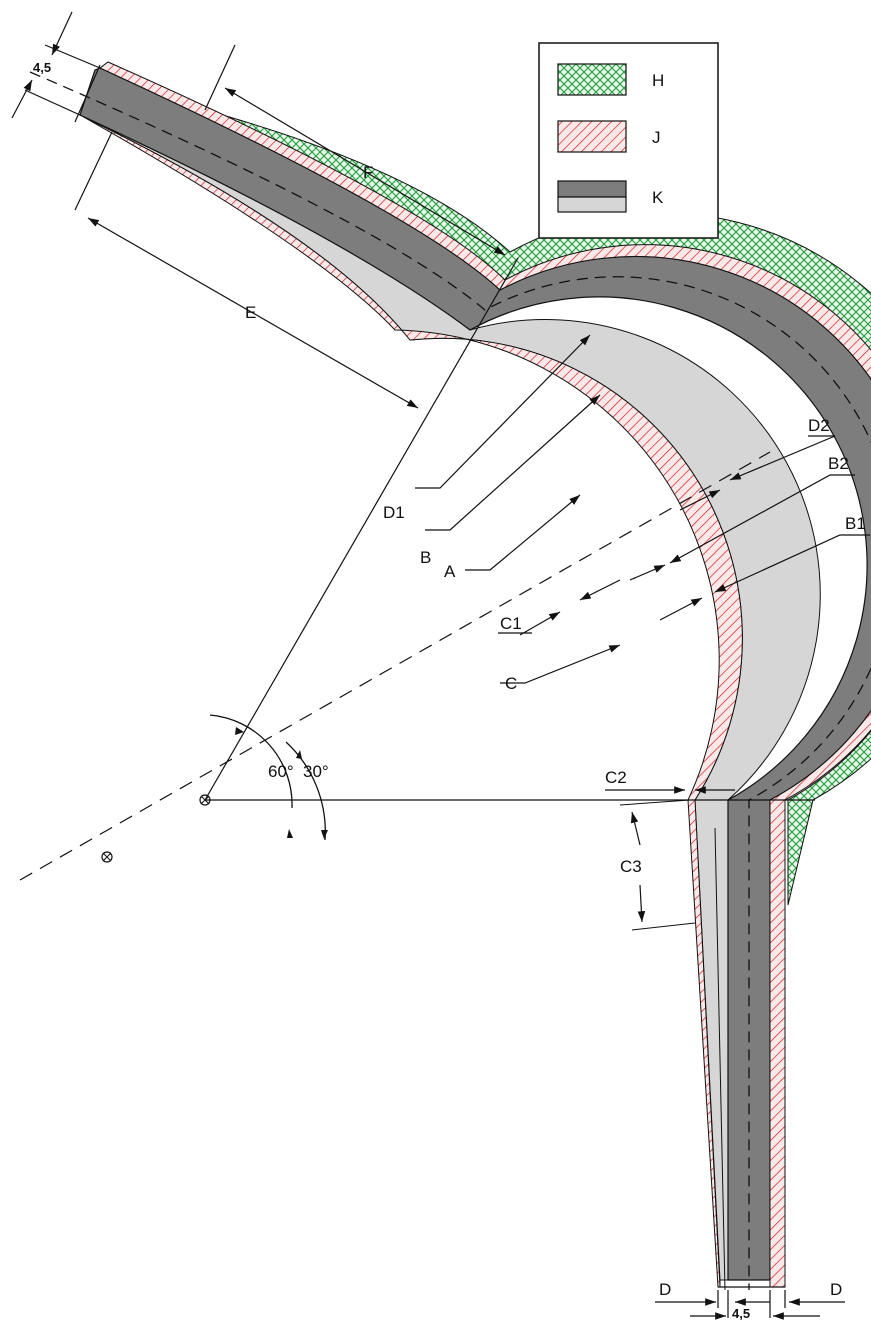 Image resolution: width=871 pixels, height=1325 pixels. I want to click on dim-D1-label: D1, so click(394, 512).